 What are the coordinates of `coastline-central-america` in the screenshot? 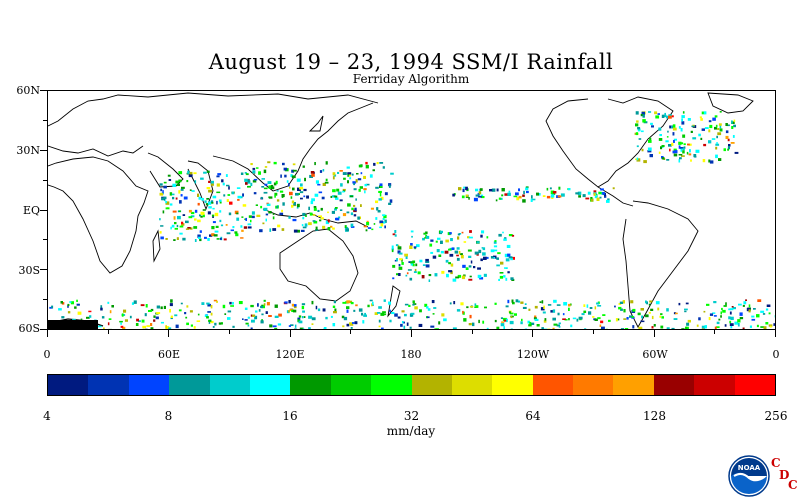 It's located at (615, 196).